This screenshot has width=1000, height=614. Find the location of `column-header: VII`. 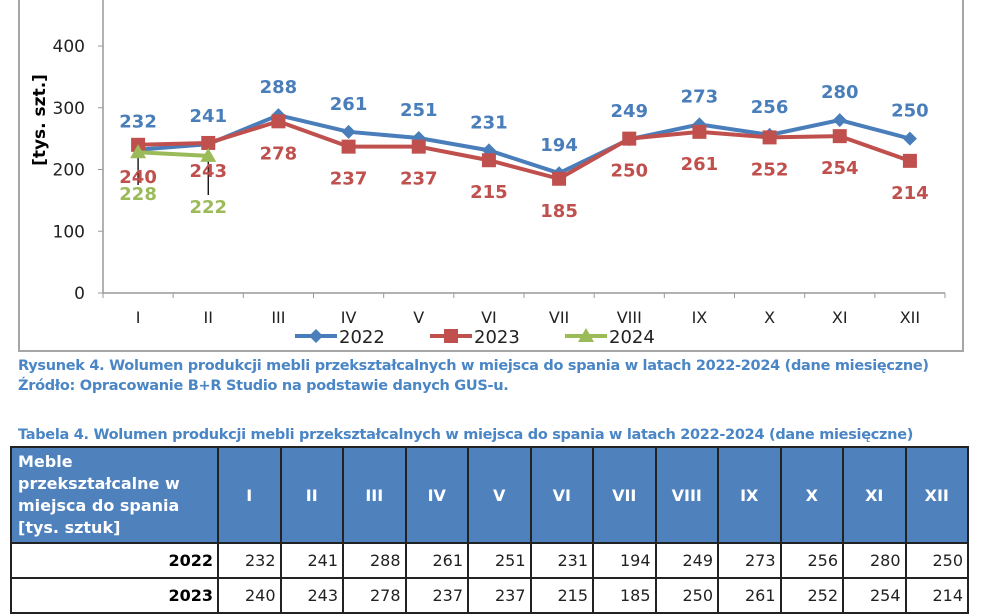

column-header: VII is located at coordinates (624, 495).